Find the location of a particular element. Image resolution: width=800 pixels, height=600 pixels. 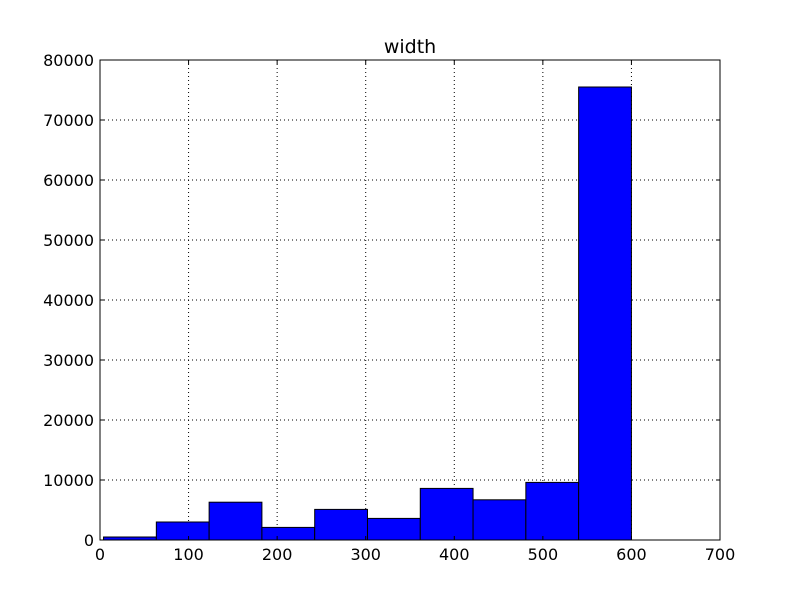

x-tick-label: 0 is located at coordinates (100, 554).